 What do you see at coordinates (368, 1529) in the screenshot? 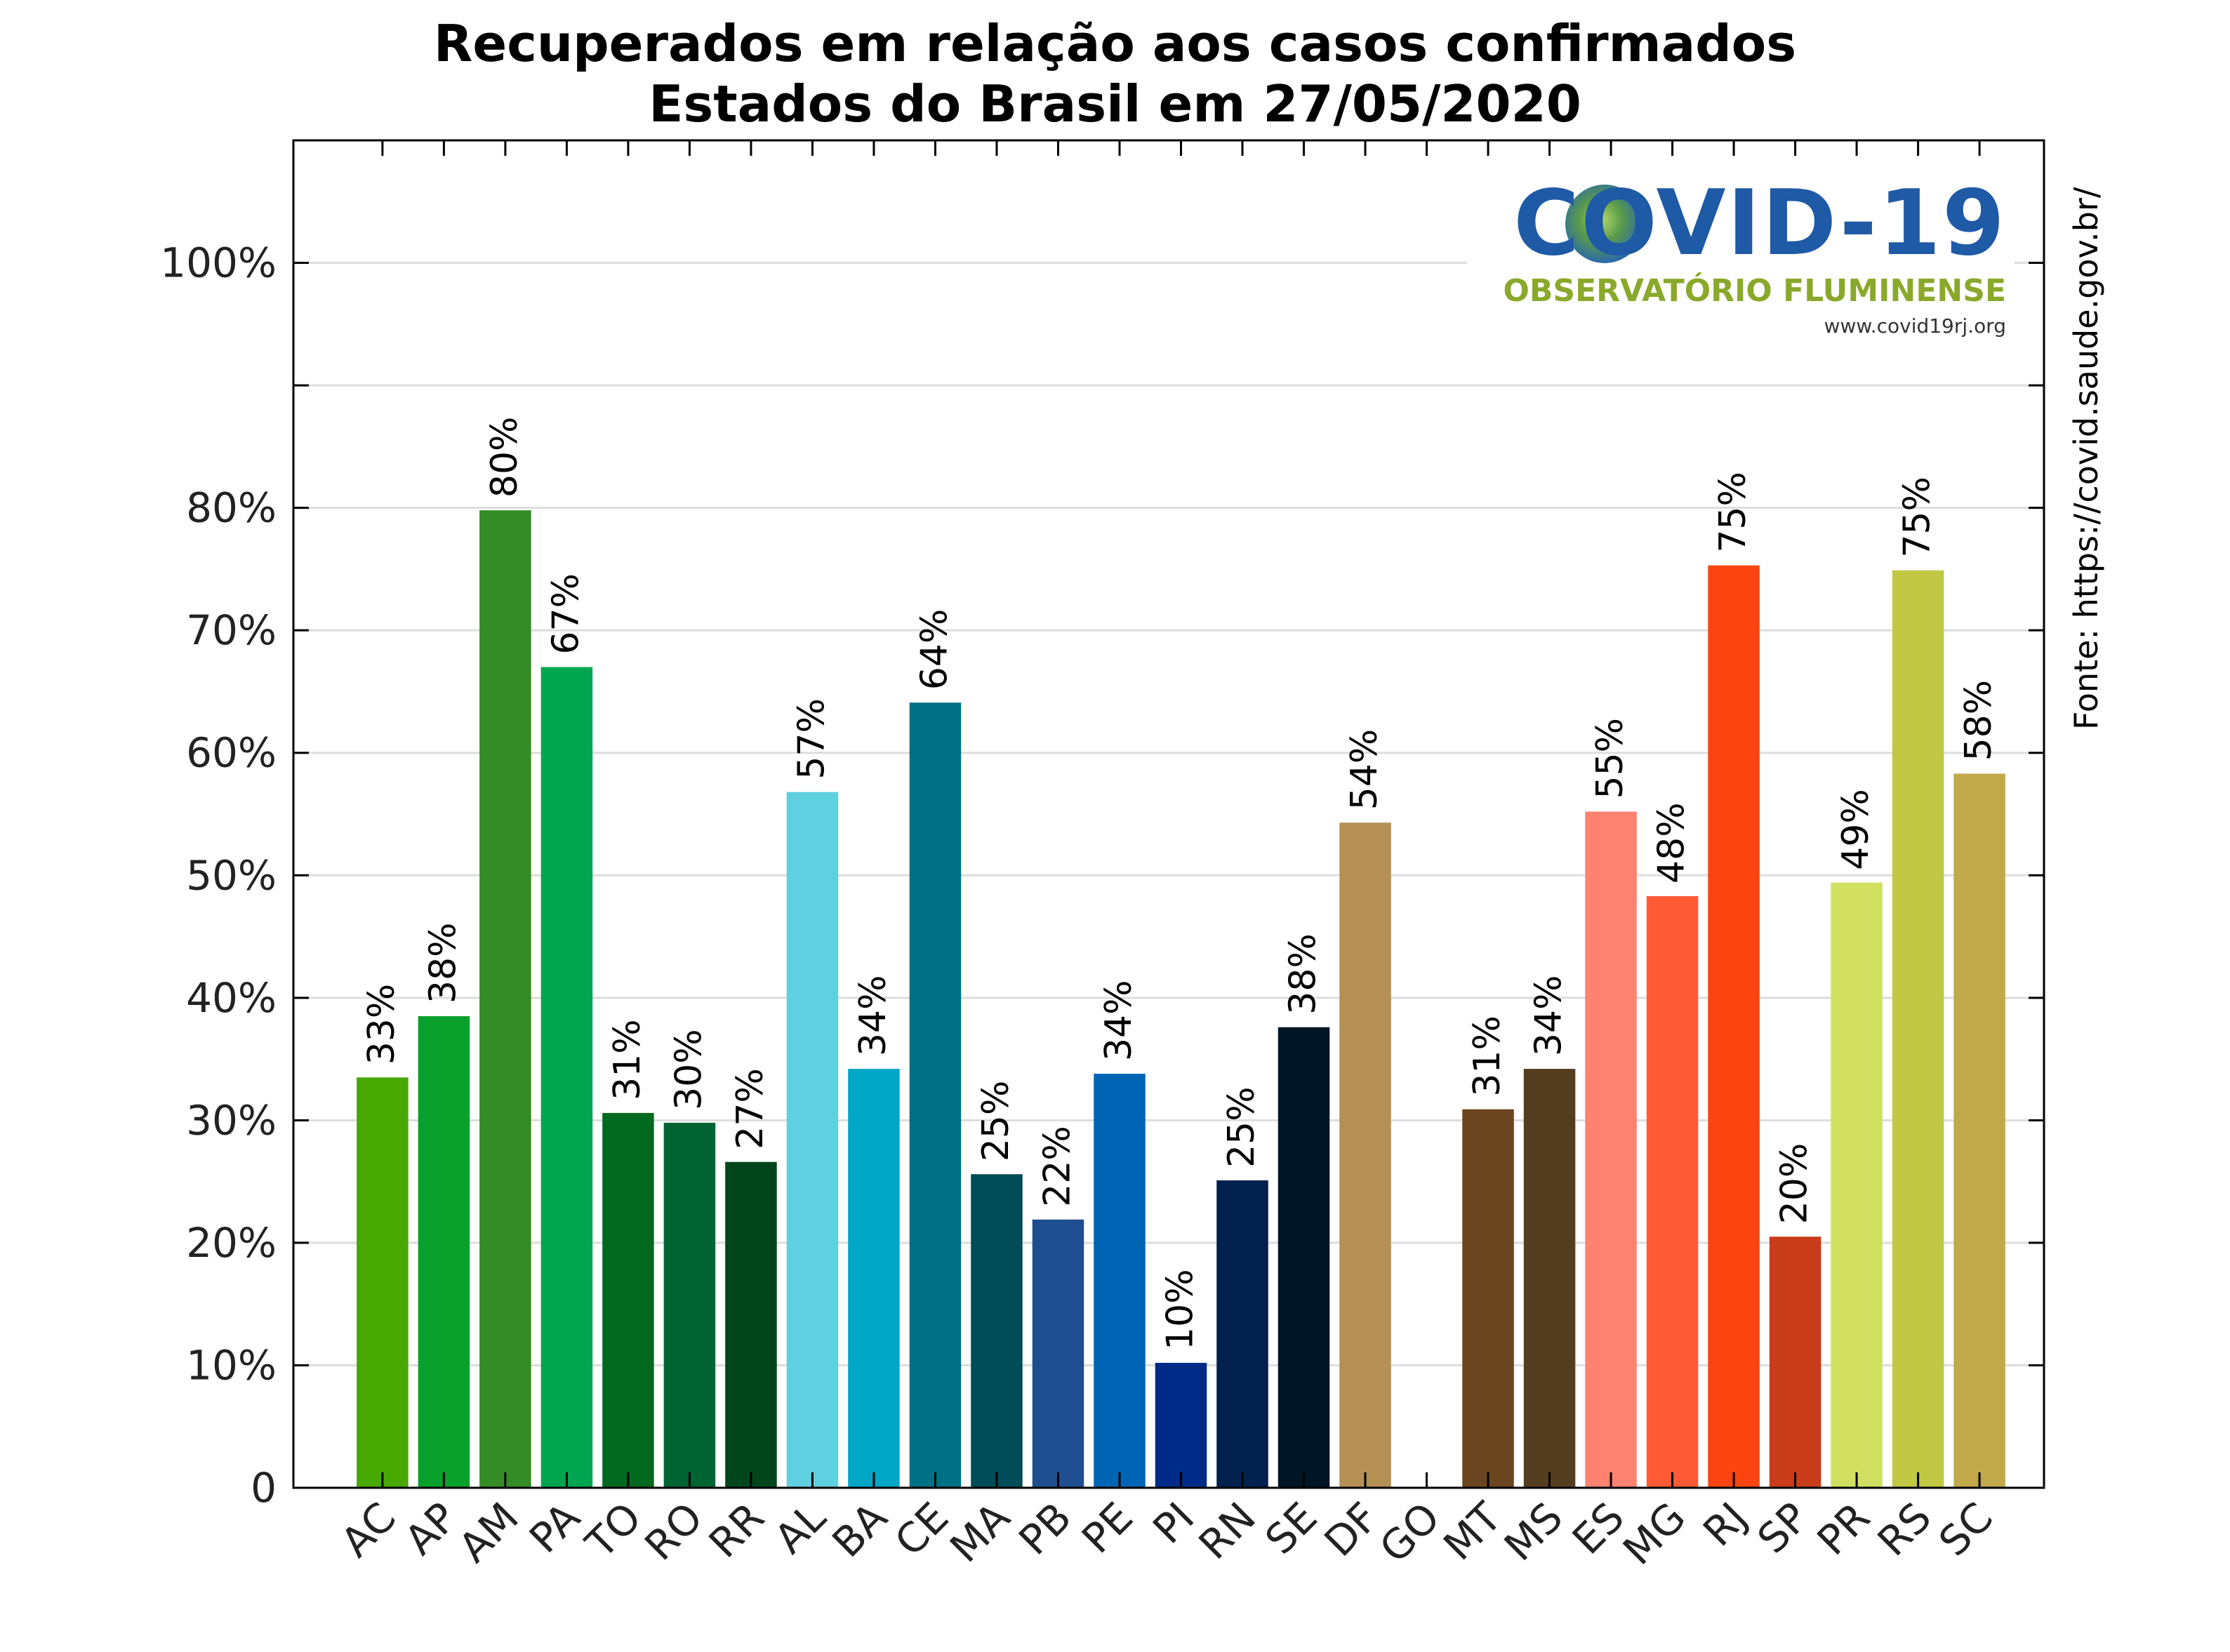
I see `x-tick-label: AC` at bounding box center [368, 1529].